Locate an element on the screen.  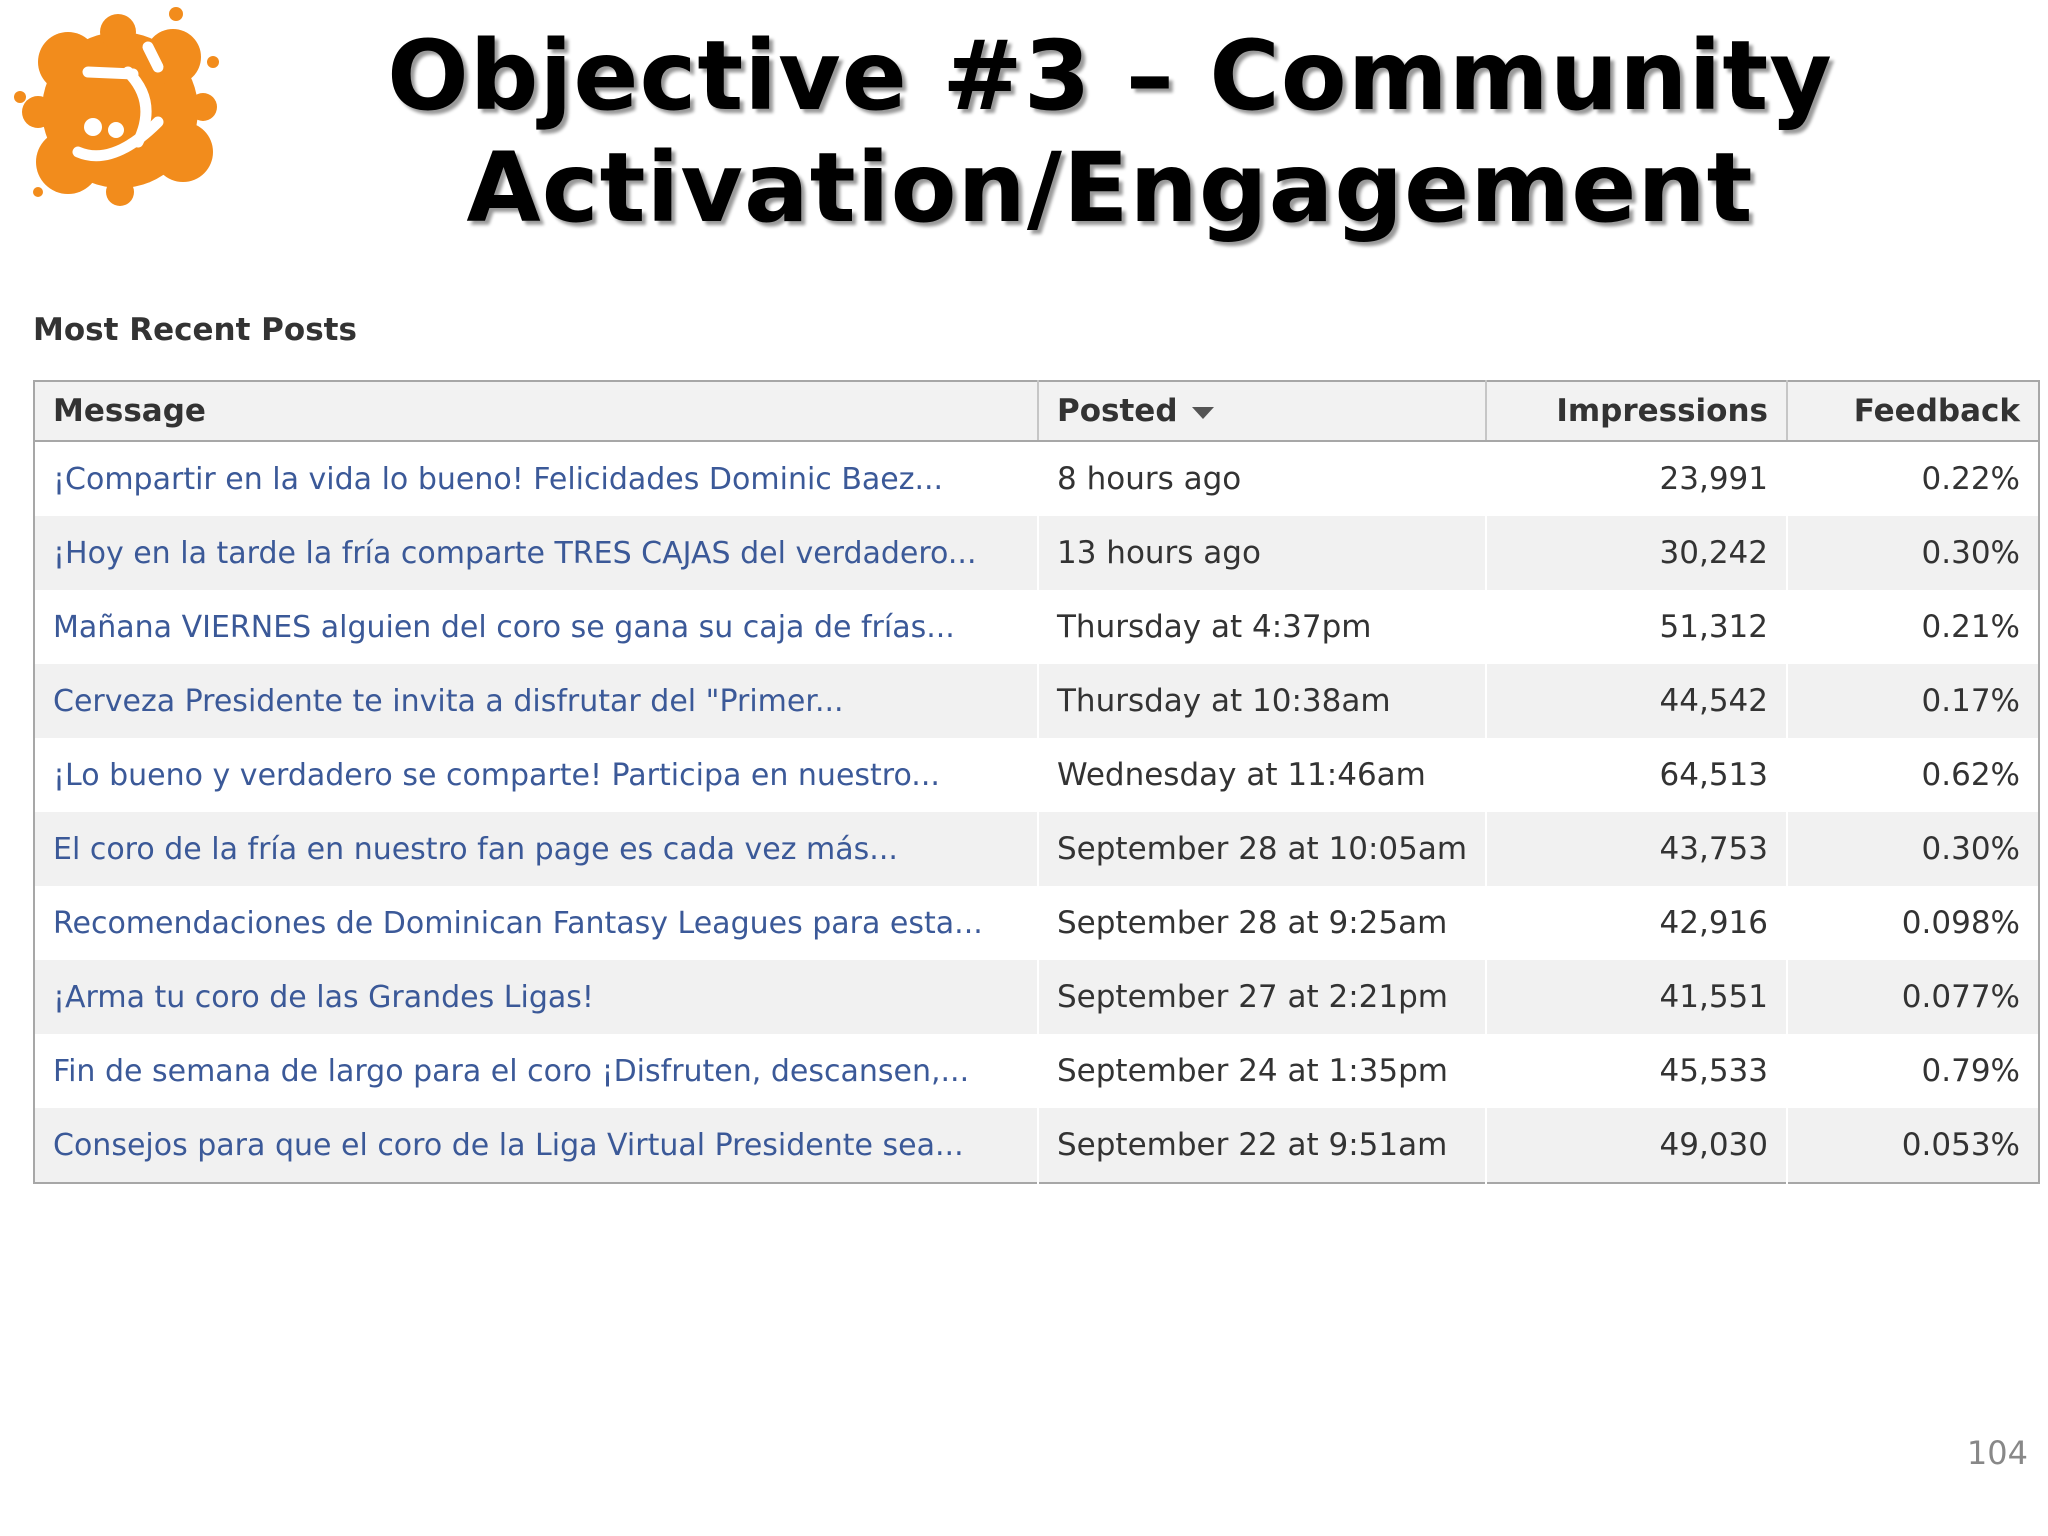
impressions-cell: 51,312 is located at coordinates (1636, 627).